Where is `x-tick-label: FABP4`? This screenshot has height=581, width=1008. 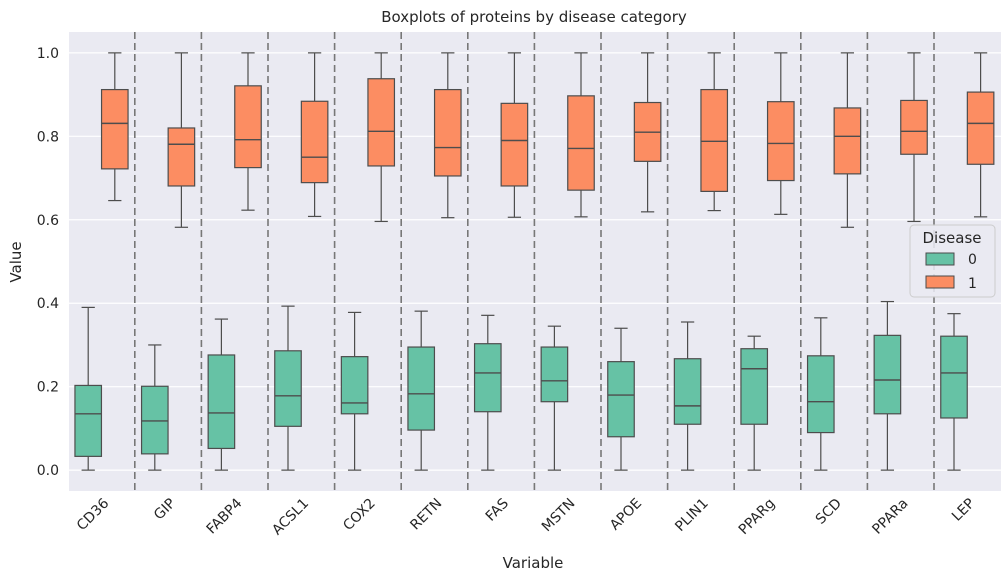
x-tick-label: FABP4 is located at coordinates (225, 516).